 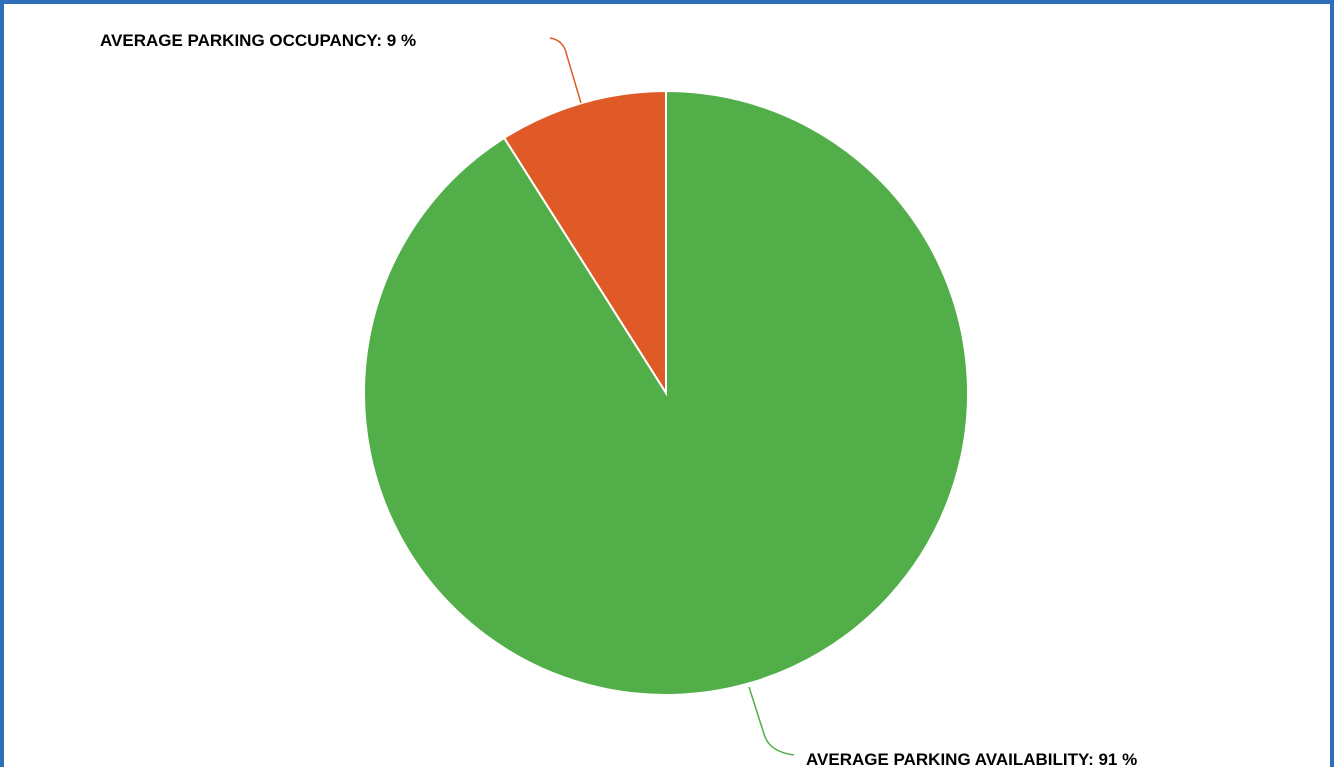 I want to click on connector-line-occupancy, so click(x=565, y=70).